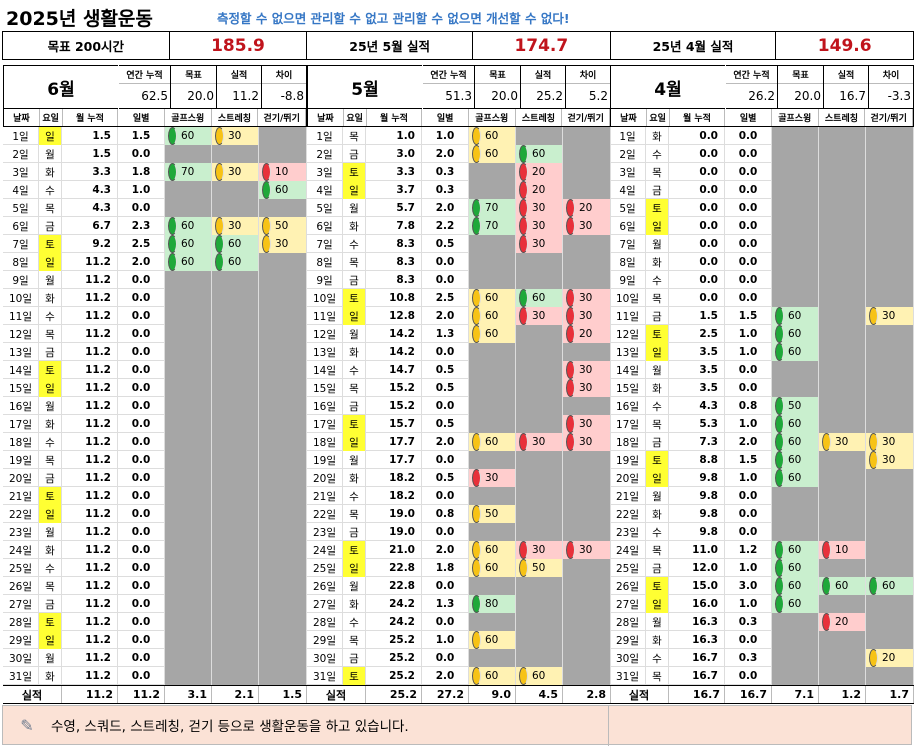 The image size is (914, 751). What do you see at coordinates (762, 622) in the screenshot?
I see `table-row: 28일 월 16.3 0.3 20` at bounding box center [762, 622].